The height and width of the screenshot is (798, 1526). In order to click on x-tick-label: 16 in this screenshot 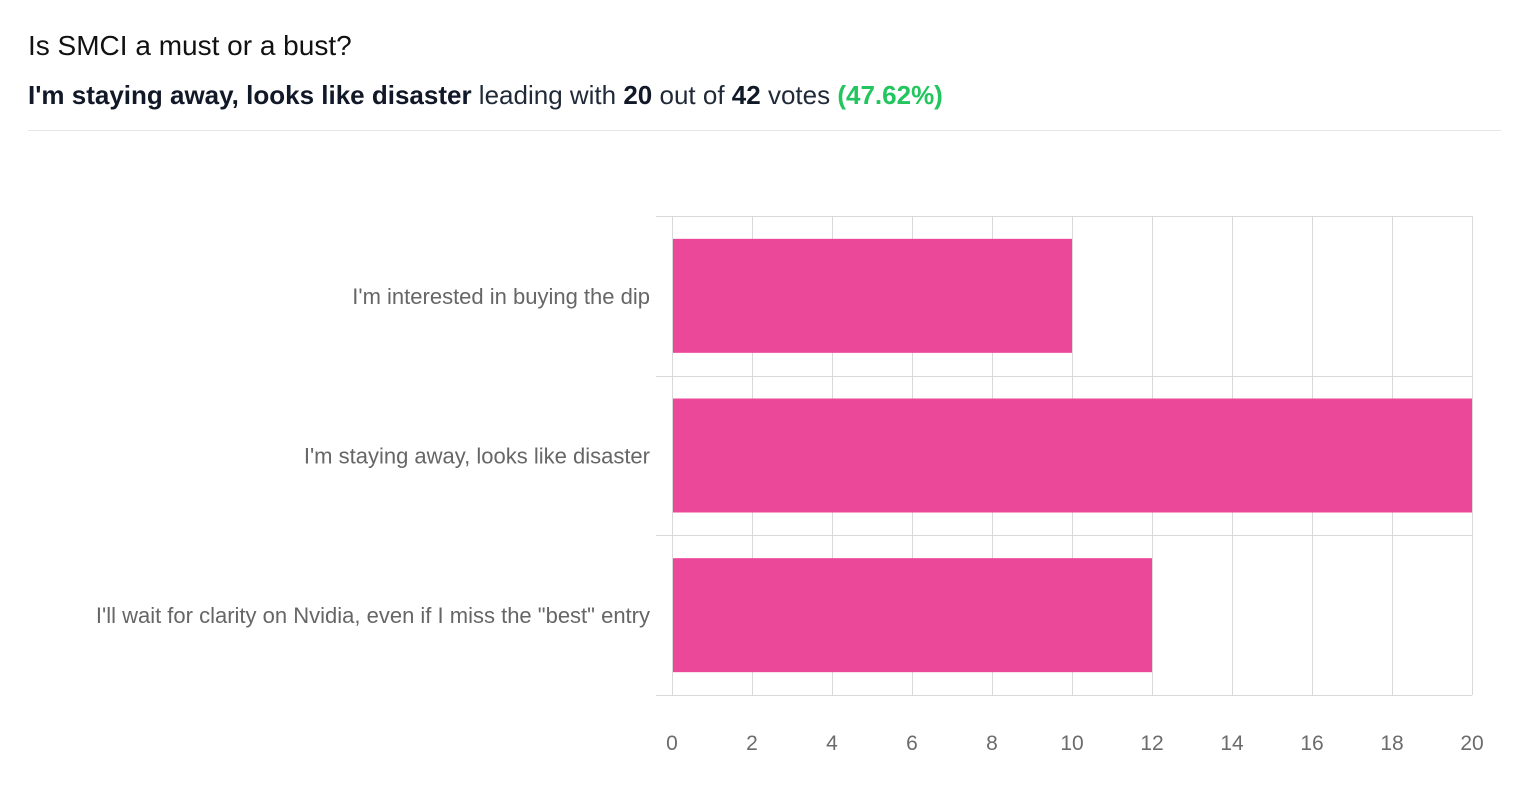, I will do `click(1311, 743)`.